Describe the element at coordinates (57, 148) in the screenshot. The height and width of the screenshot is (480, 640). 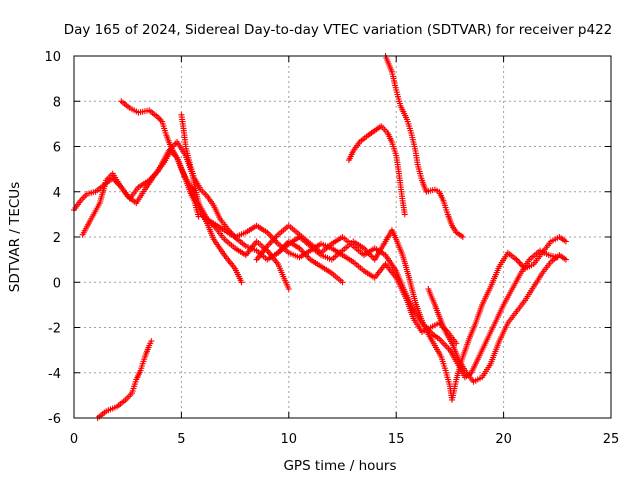
I see `y-tick-label: 6` at that location.